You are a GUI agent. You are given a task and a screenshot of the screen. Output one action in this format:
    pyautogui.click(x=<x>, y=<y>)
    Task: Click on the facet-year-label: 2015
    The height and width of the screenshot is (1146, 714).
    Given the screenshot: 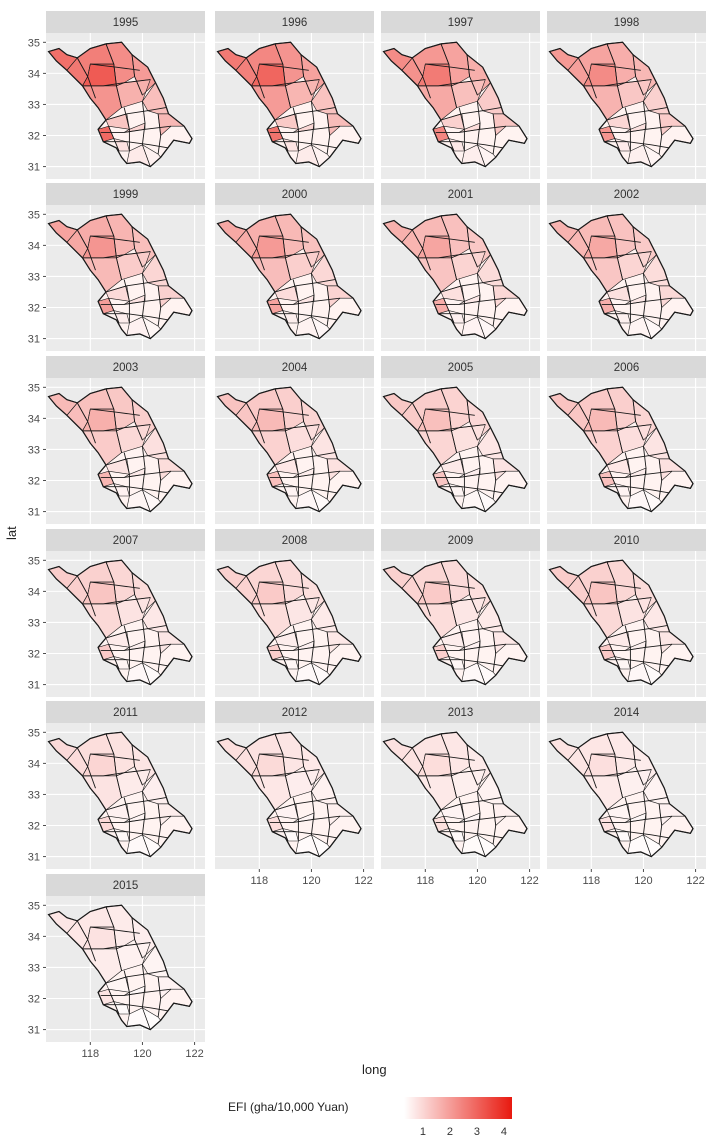 What is the action you would take?
    pyautogui.click(x=126, y=886)
    